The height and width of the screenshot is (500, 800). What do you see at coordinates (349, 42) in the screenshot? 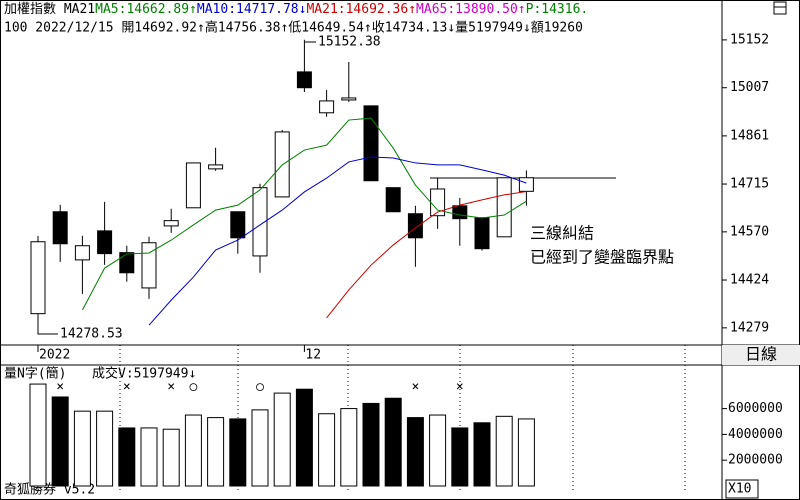
I see `high-label: 15152.38` at bounding box center [349, 42].